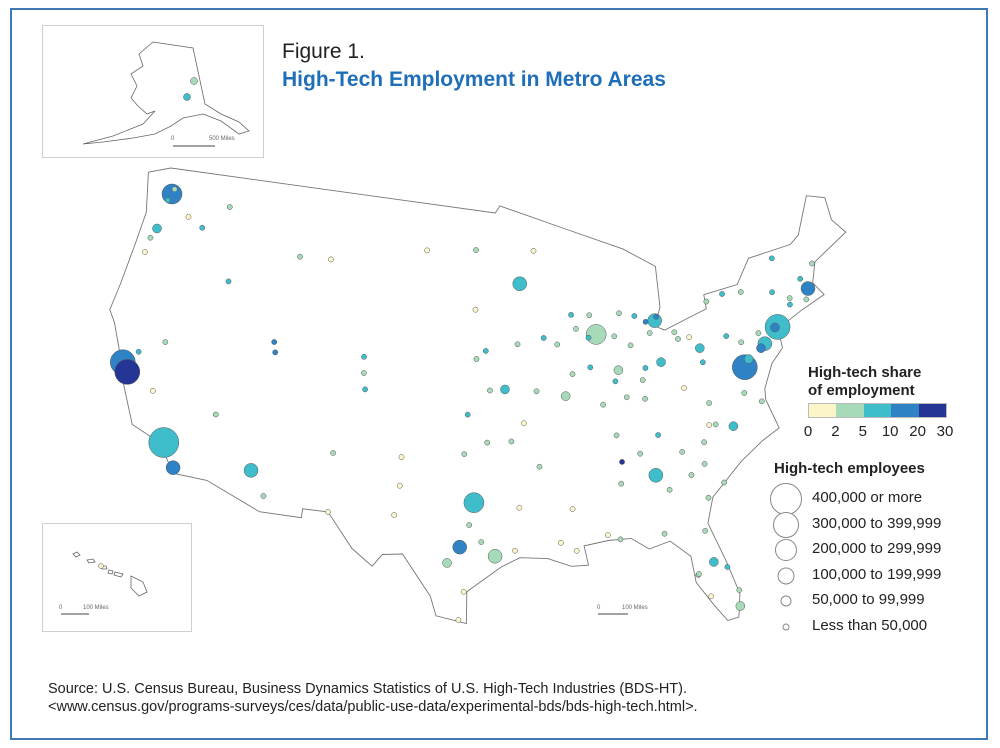 Image resolution: width=1000 pixels, height=748 pixels. I want to click on size-legend-label: 400,000 or more, so click(867, 497).